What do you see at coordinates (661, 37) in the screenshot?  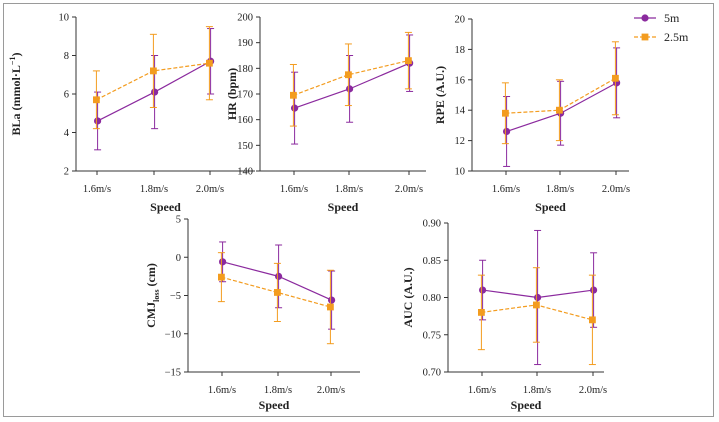 I see `legend-item-2.5m: 2.5m` at bounding box center [661, 37].